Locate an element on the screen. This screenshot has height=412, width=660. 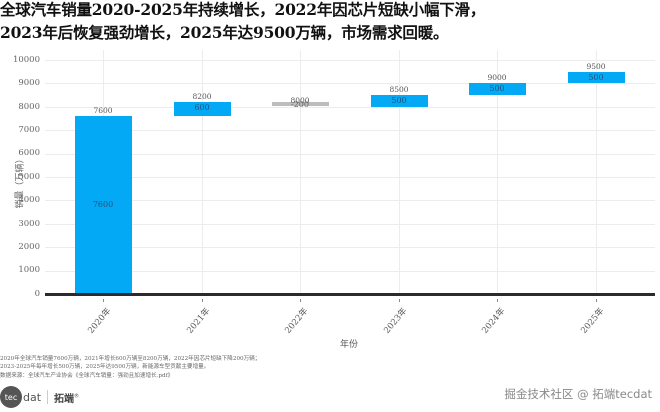
logo-circle-icon: tec is located at coordinates (11, 397).